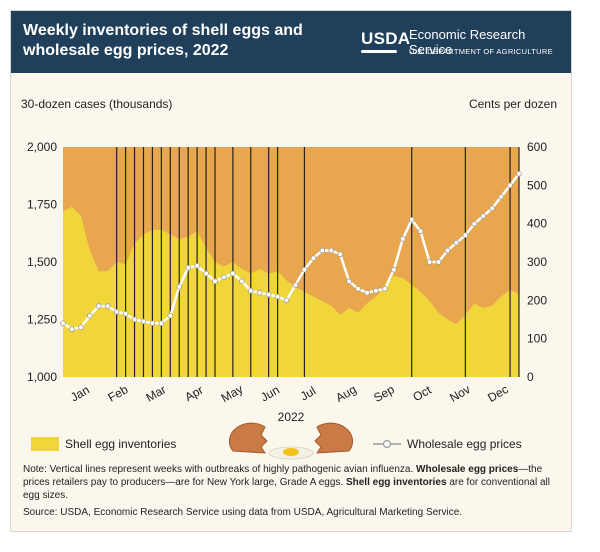  Describe the element at coordinates (459, 393) in the screenshot. I see `month-label: Nov` at that location.